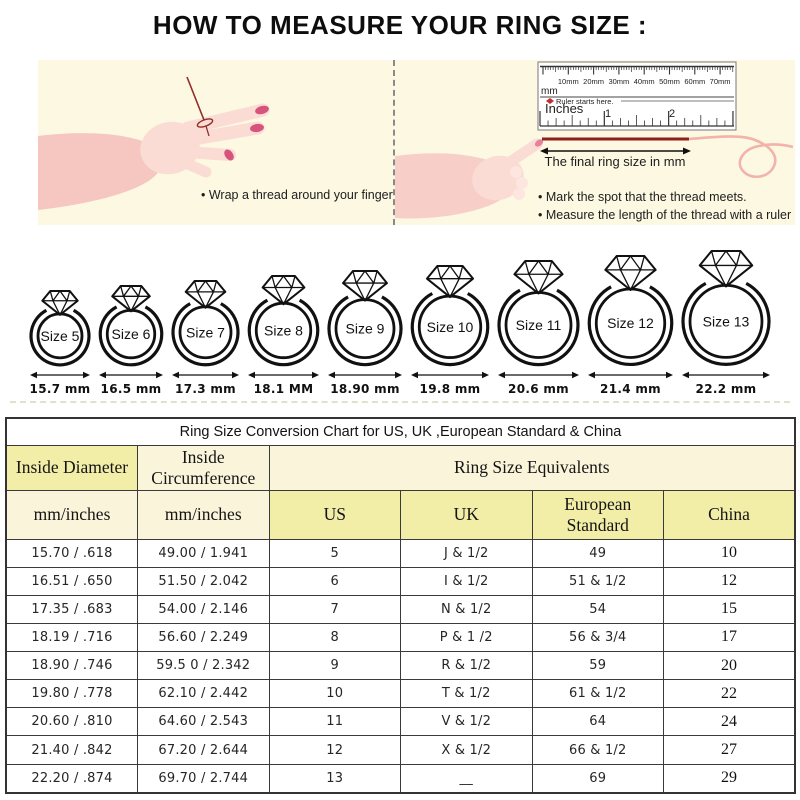  I want to click on ruler-mm-label: 30mm, so click(618, 81).